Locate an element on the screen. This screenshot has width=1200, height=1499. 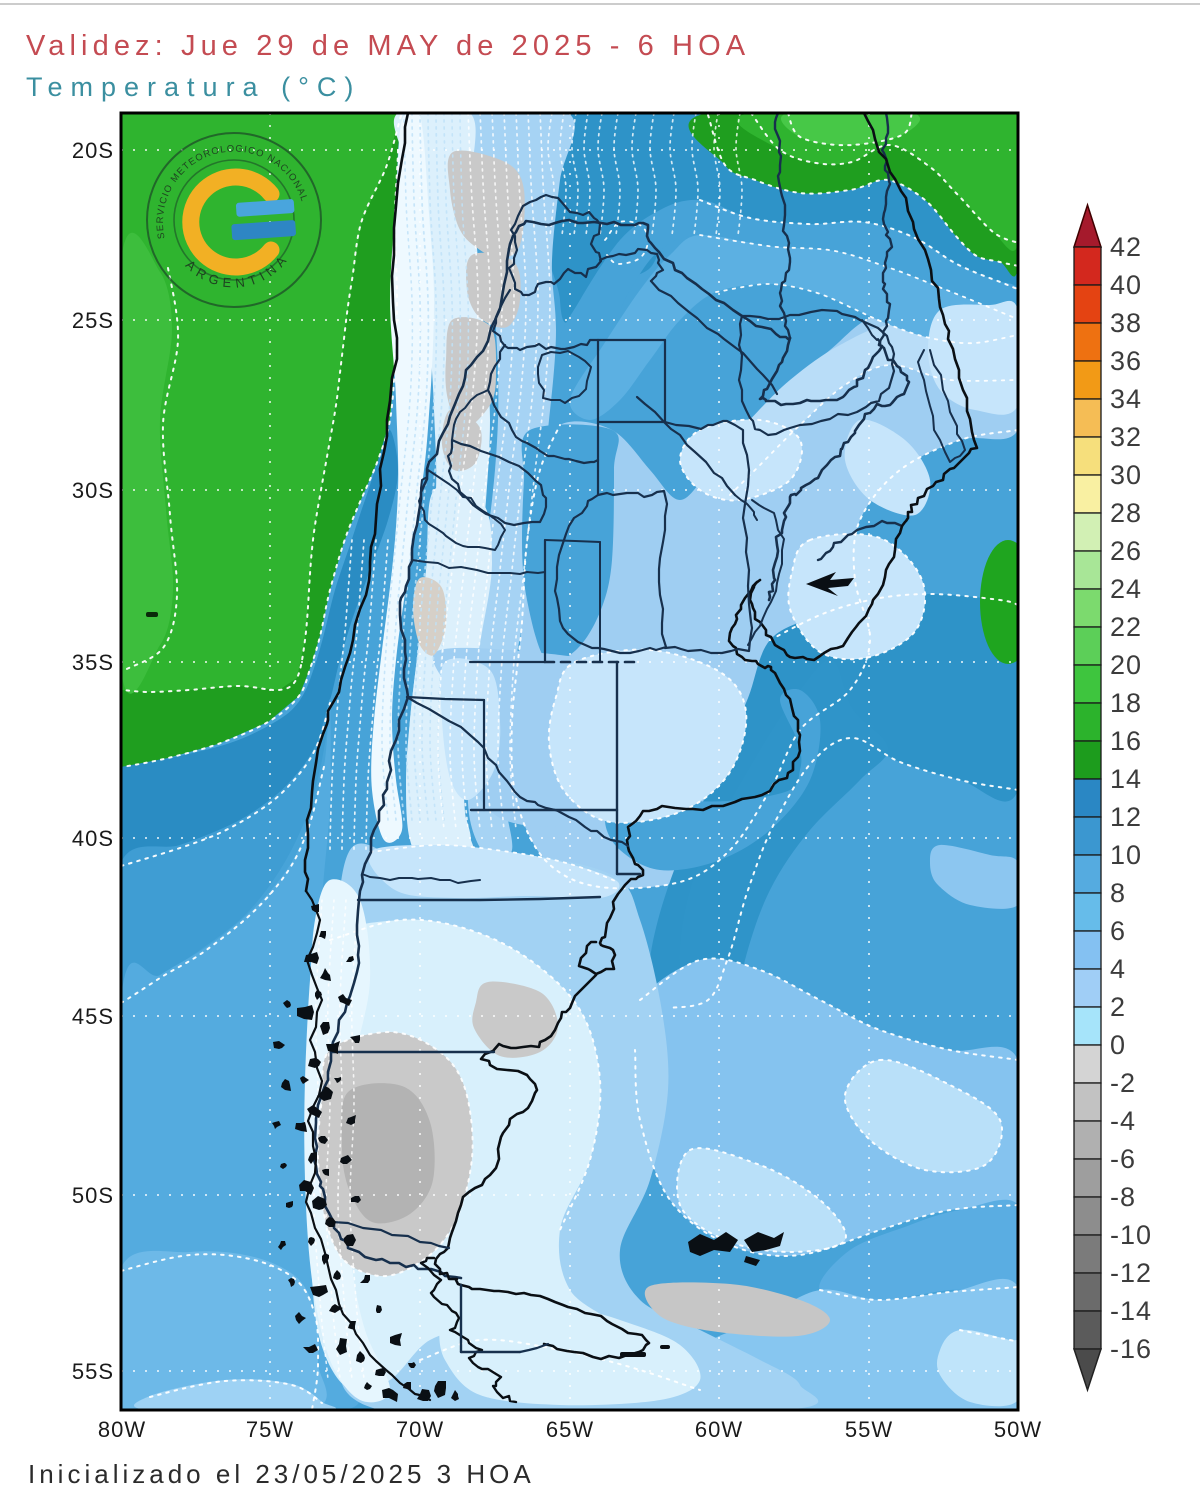
svg-text: 50S is located at coordinates (93, 1195).